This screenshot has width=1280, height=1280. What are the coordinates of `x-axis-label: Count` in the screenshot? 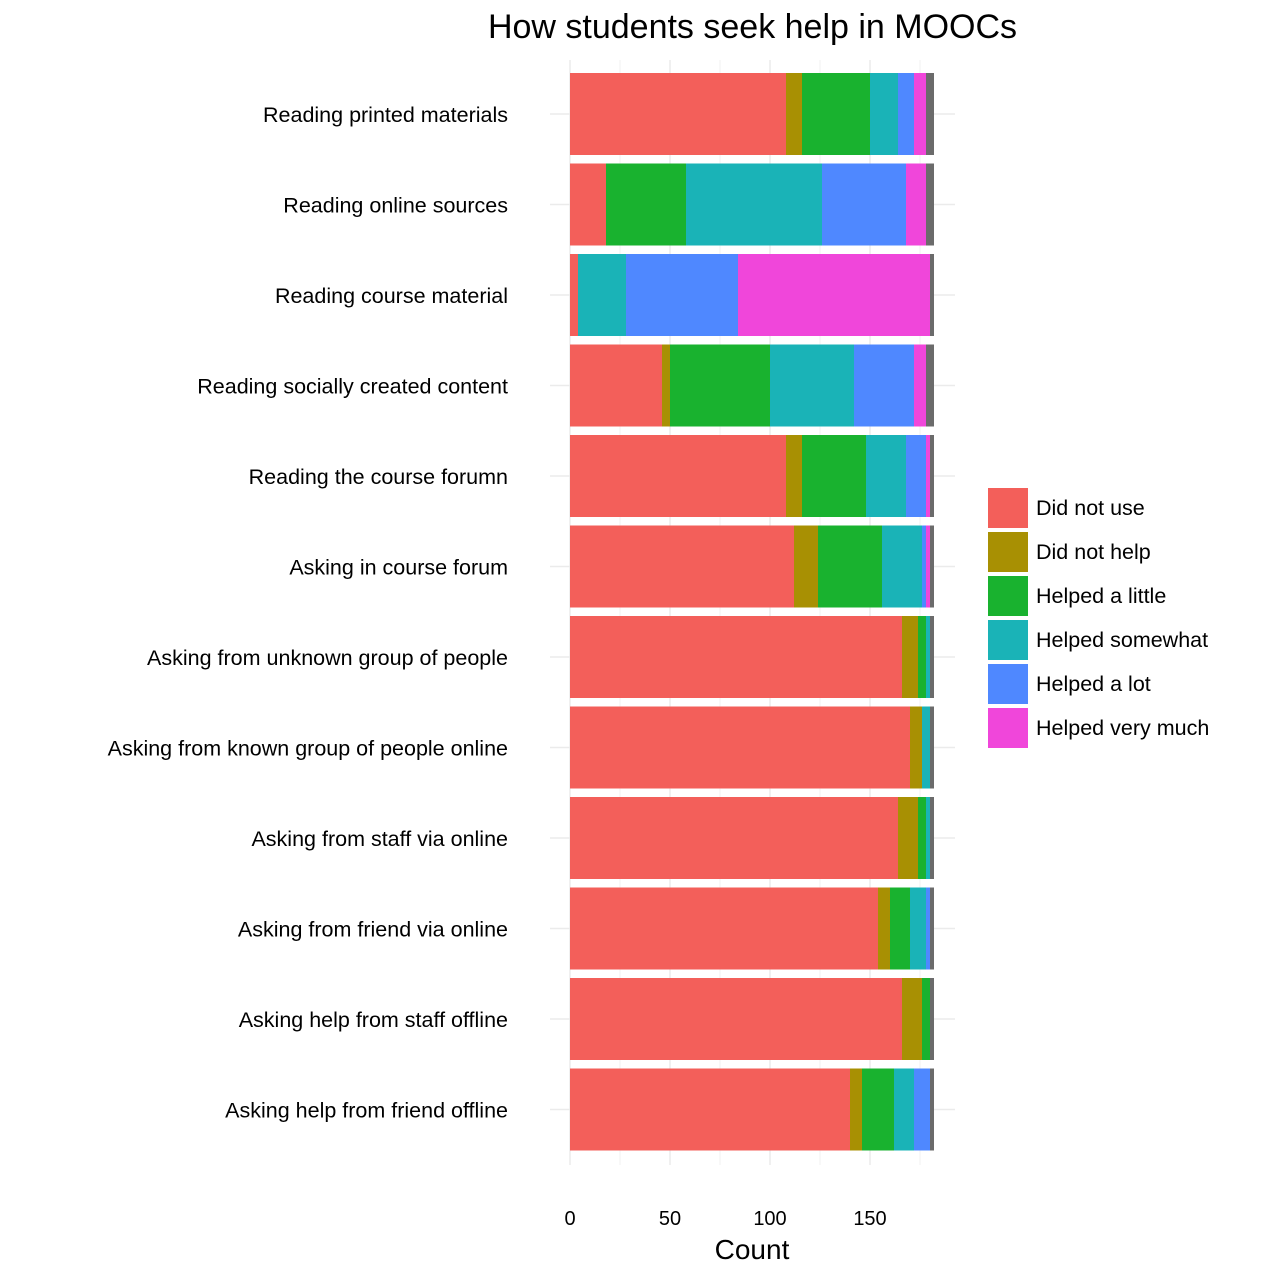 It's located at (752, 1249).